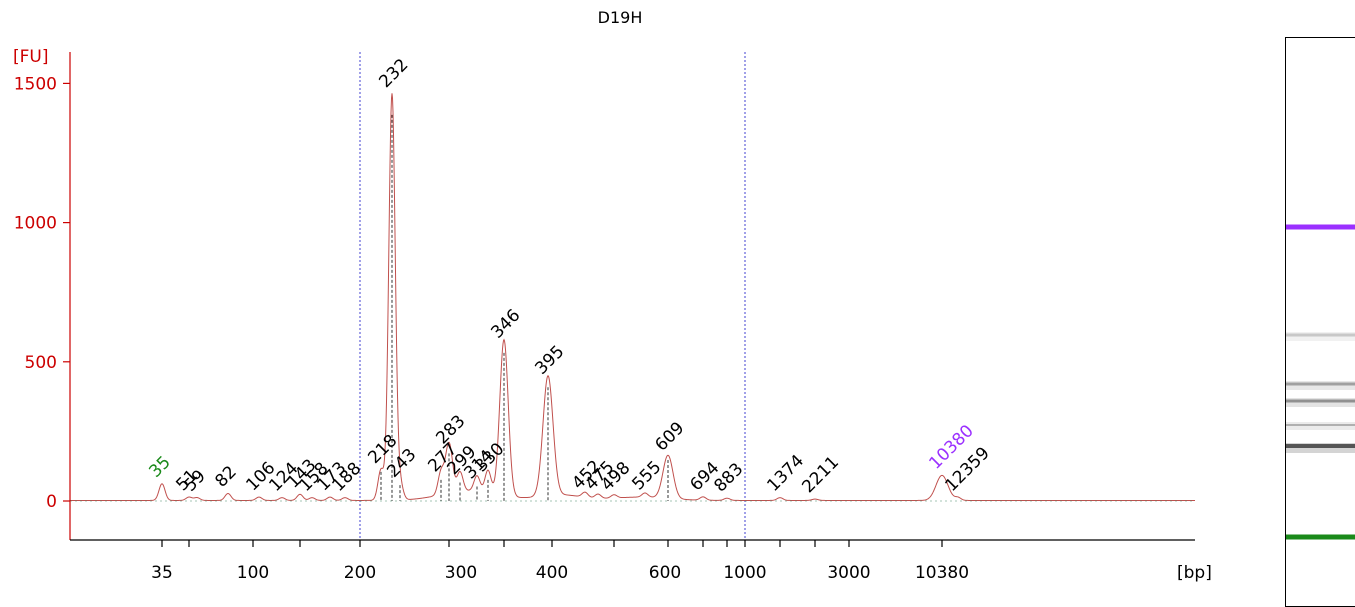 The height and width of the screenshot is (607, 1355). What do you see at coordinates (159, 466) in the screenshot?
I see `peak-label: 35` at bounding box center [159, 466].